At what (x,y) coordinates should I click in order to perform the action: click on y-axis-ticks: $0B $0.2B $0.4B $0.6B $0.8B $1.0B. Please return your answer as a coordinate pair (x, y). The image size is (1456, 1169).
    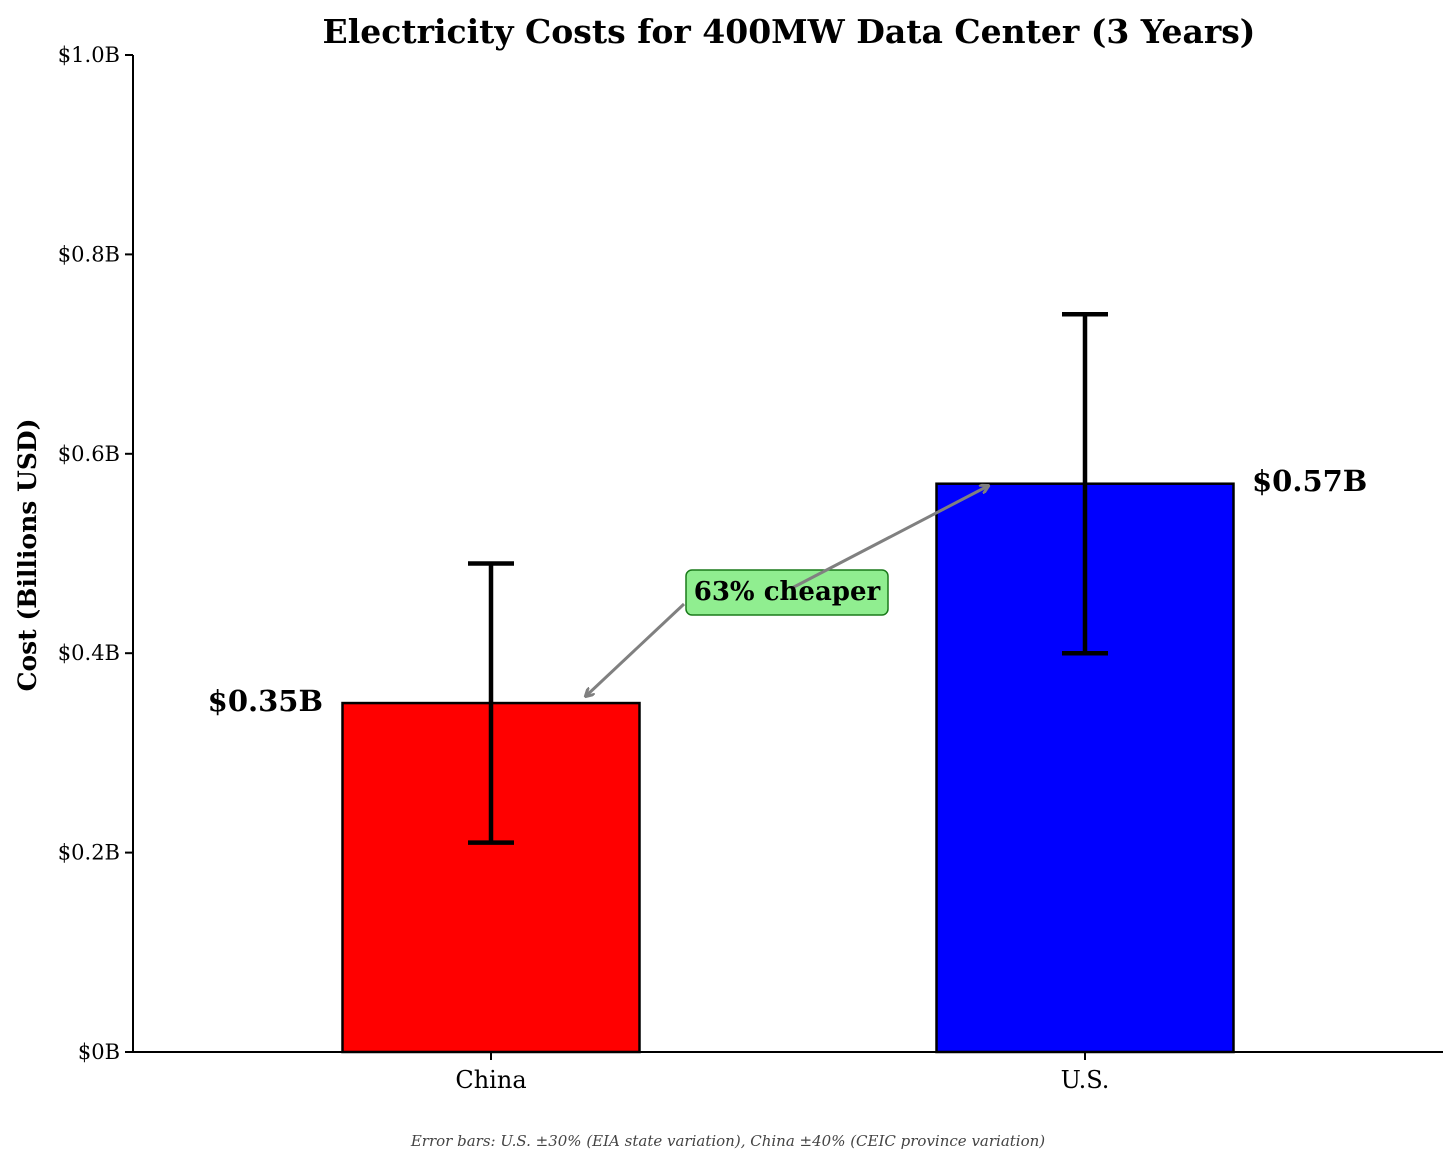
    Looking at the image, I should click on (95, 553).